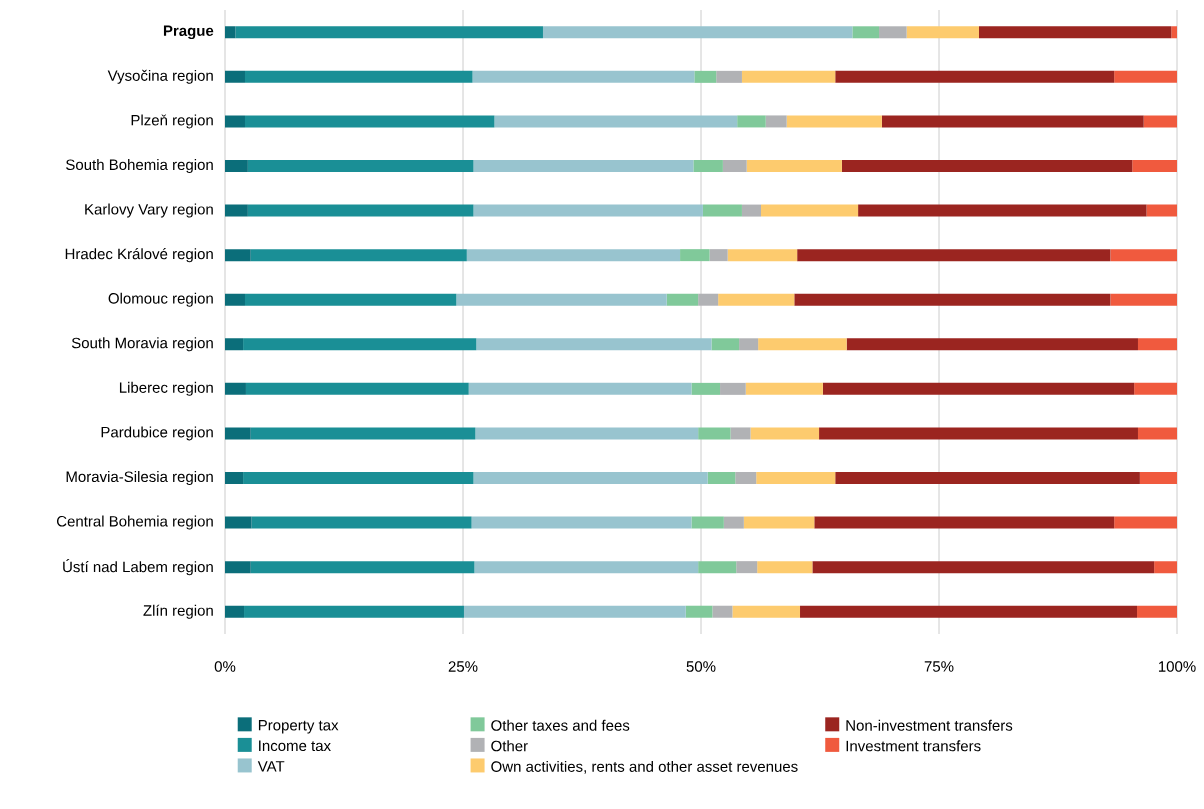 This screenshot has height=809, width=1204. I want to click on y-tick-label: Pardubice region, so click(157, 433).